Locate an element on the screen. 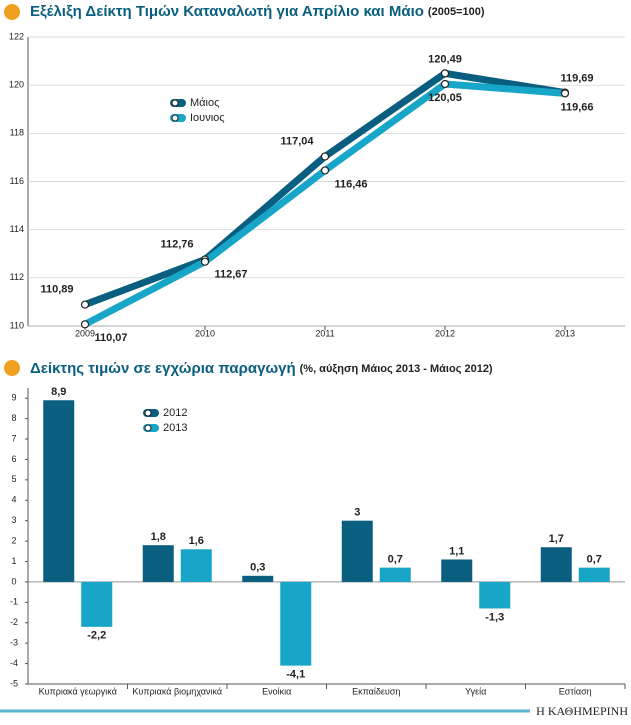 This screenshot has width=631, height=725. y-tick-label: 122 is located at coordinates (16, 36).